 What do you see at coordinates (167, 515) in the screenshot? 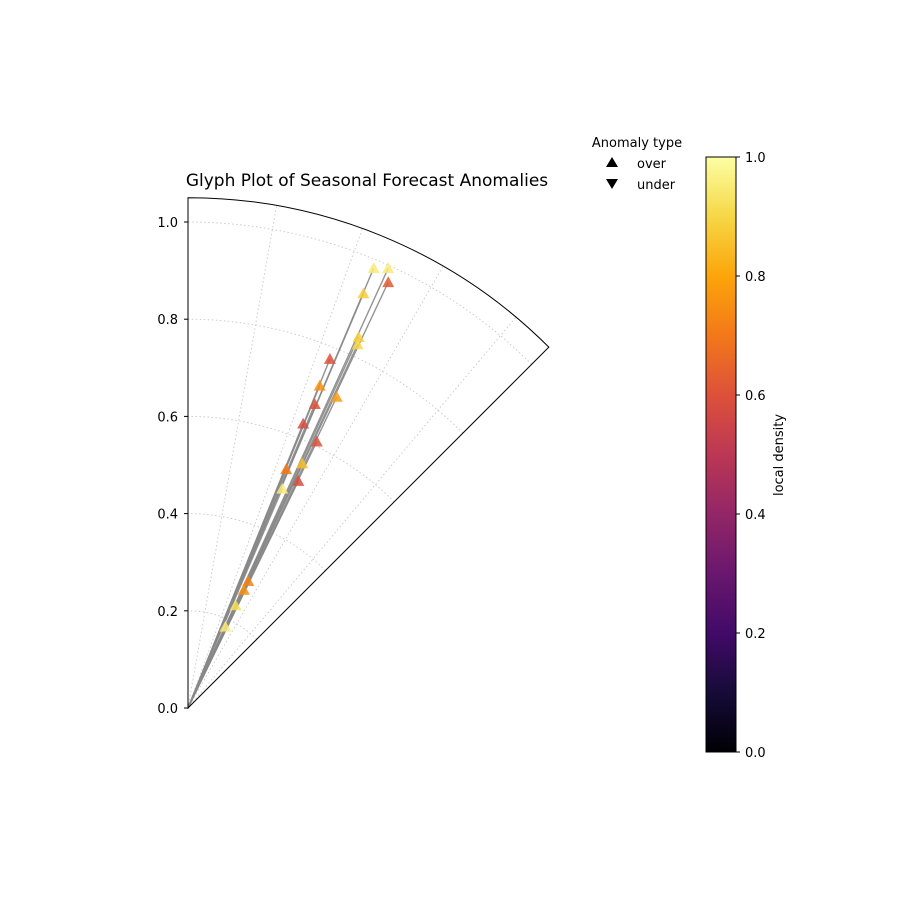
I see `r-tick-label: 0.4` at bounding box center [167, 515].